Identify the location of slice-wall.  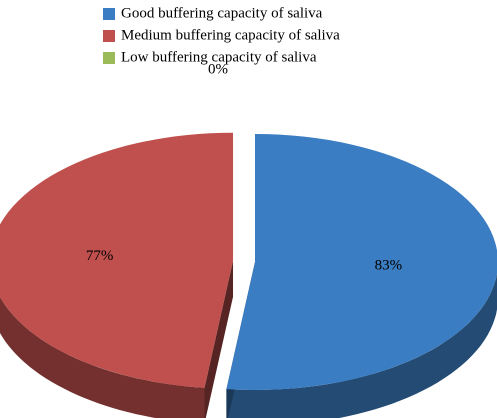
(219, 339).